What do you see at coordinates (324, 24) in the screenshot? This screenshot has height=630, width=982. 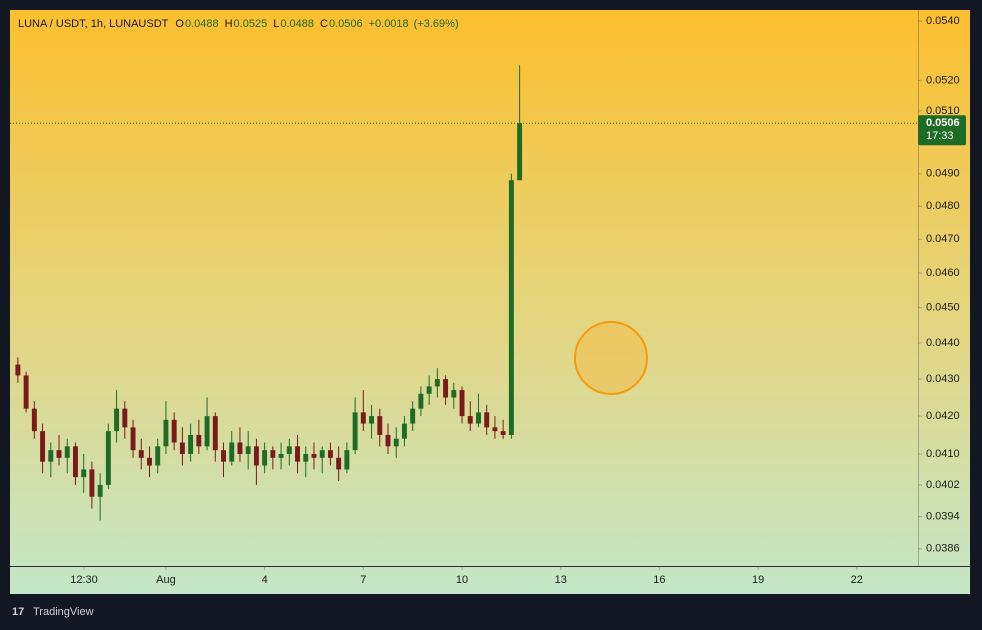 I see `ohlc-key: C` at bounding box center [324, 24].